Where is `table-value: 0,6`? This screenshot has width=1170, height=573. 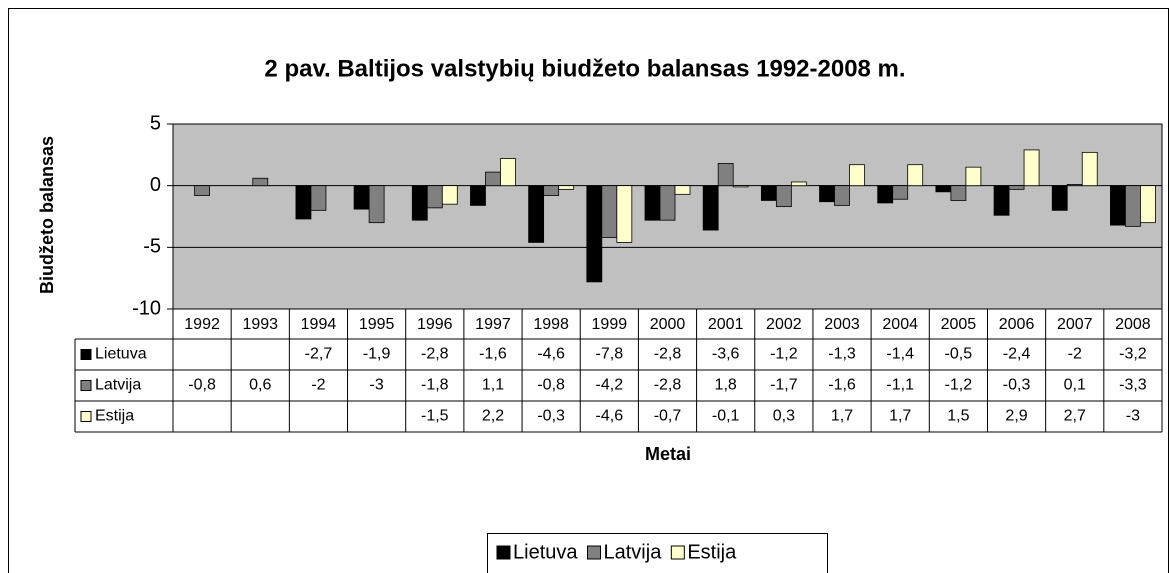 table-value: 0,6 is located at coordinates (260, 385).